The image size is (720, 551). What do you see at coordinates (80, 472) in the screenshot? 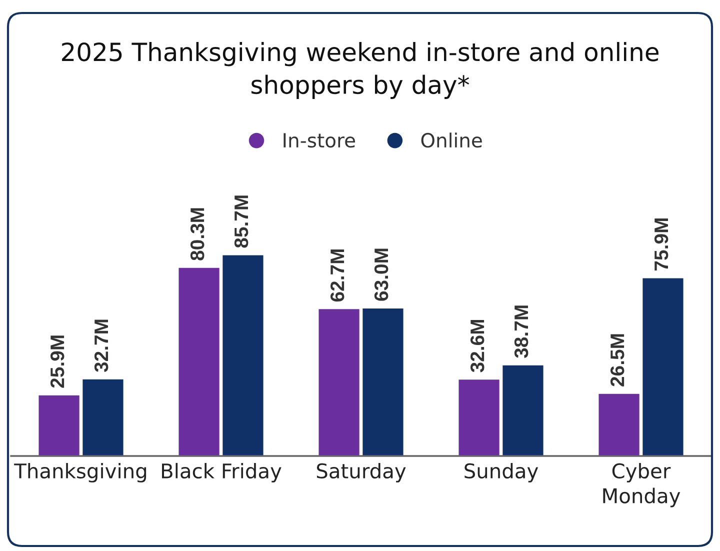
I see `x-tick-label: Thanksgiving` at bounding box center [80, 472].